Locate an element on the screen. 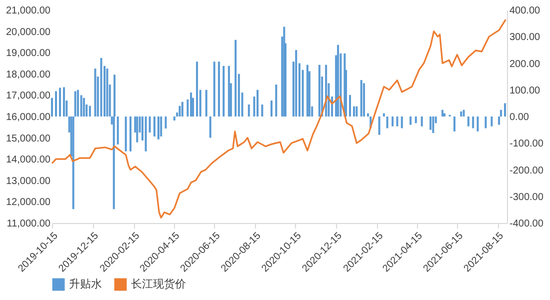 The image size is (550, 300). y2-tick-label: 300.00 is located at coordinates (525, 38).